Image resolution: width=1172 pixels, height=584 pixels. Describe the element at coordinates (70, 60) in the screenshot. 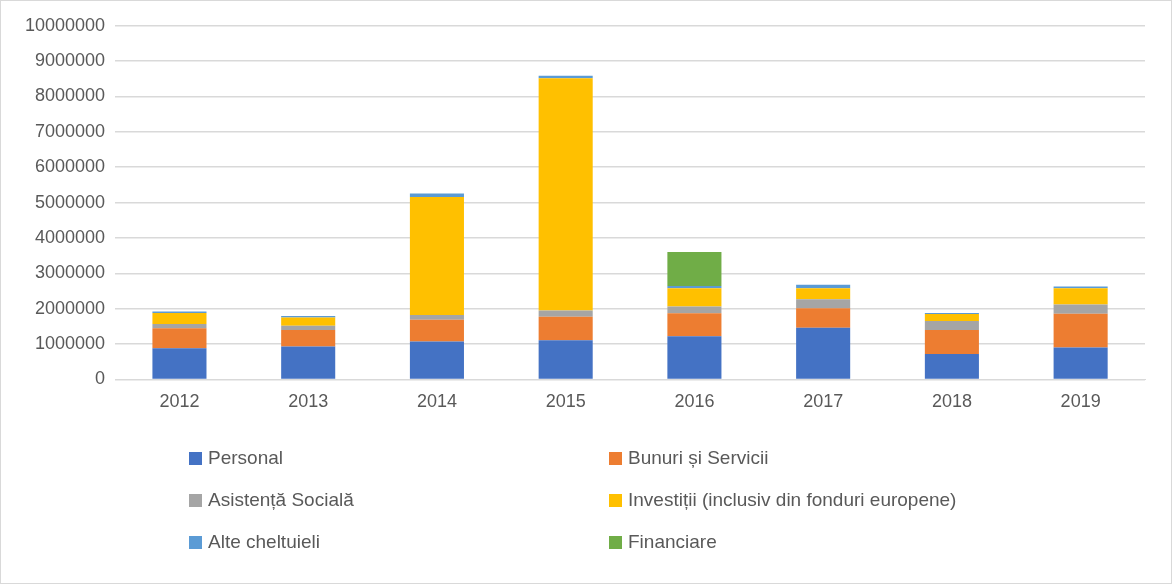

I see `y-tick-label: 9000000` at that location.